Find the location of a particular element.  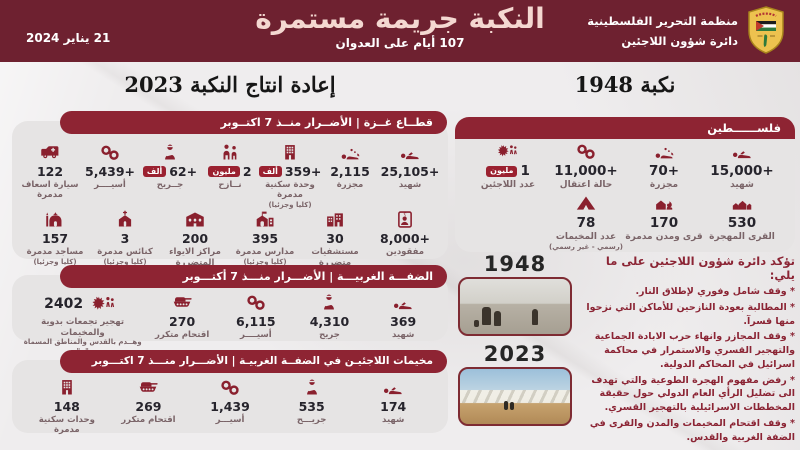

stat-wounded-camps: 535 جريـــح is located at coordinates (312, 401).